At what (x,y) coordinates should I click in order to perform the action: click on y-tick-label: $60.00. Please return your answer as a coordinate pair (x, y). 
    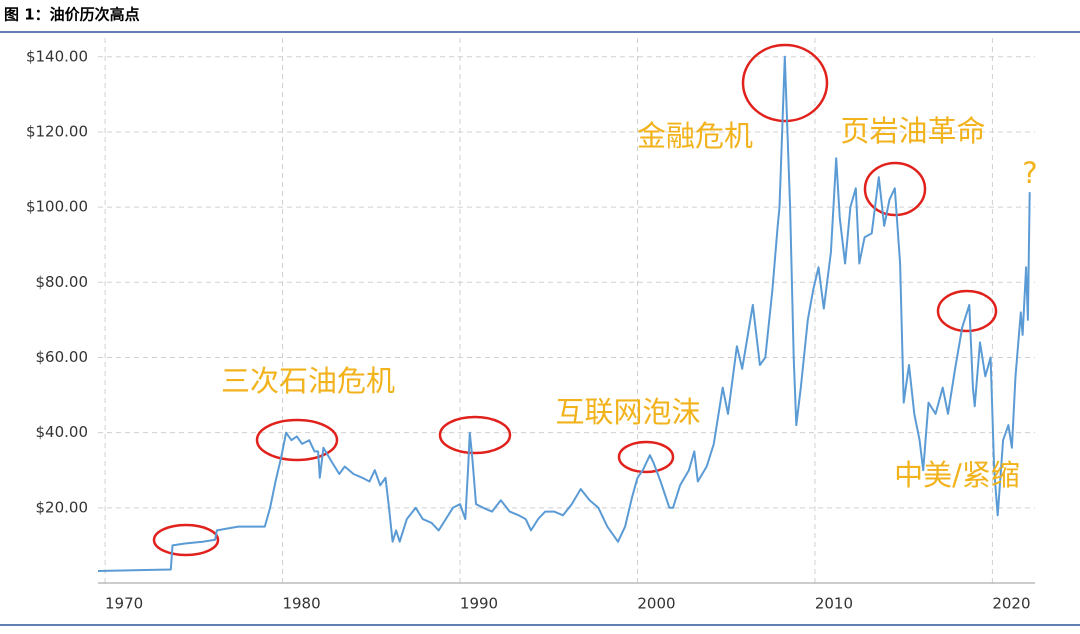
    Looking at the image, I should click on (62, 357).